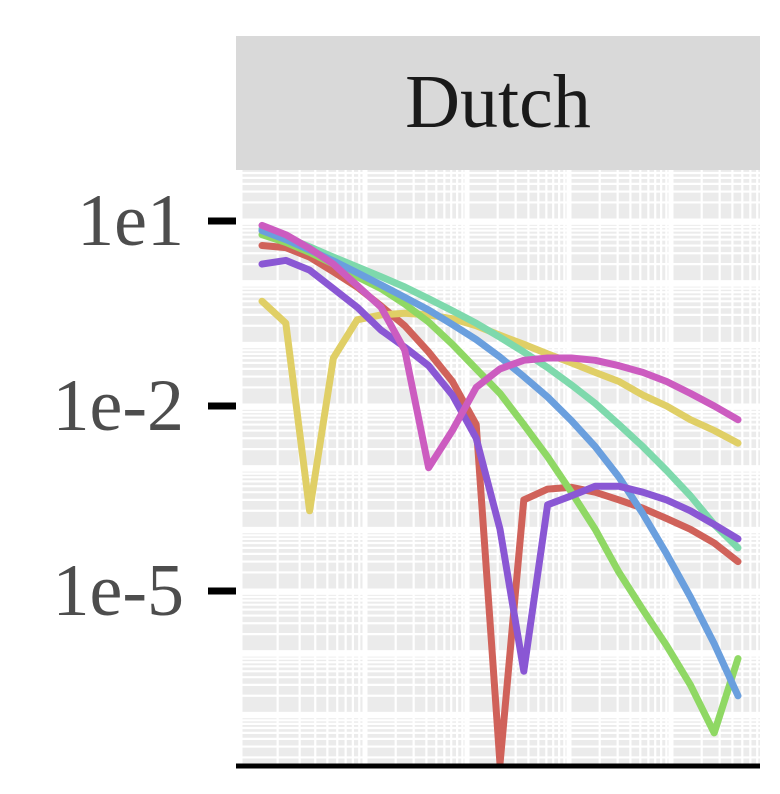 The width and height of the screenshot is (780, 794). I want to click on strip-background, so click(498, 103).